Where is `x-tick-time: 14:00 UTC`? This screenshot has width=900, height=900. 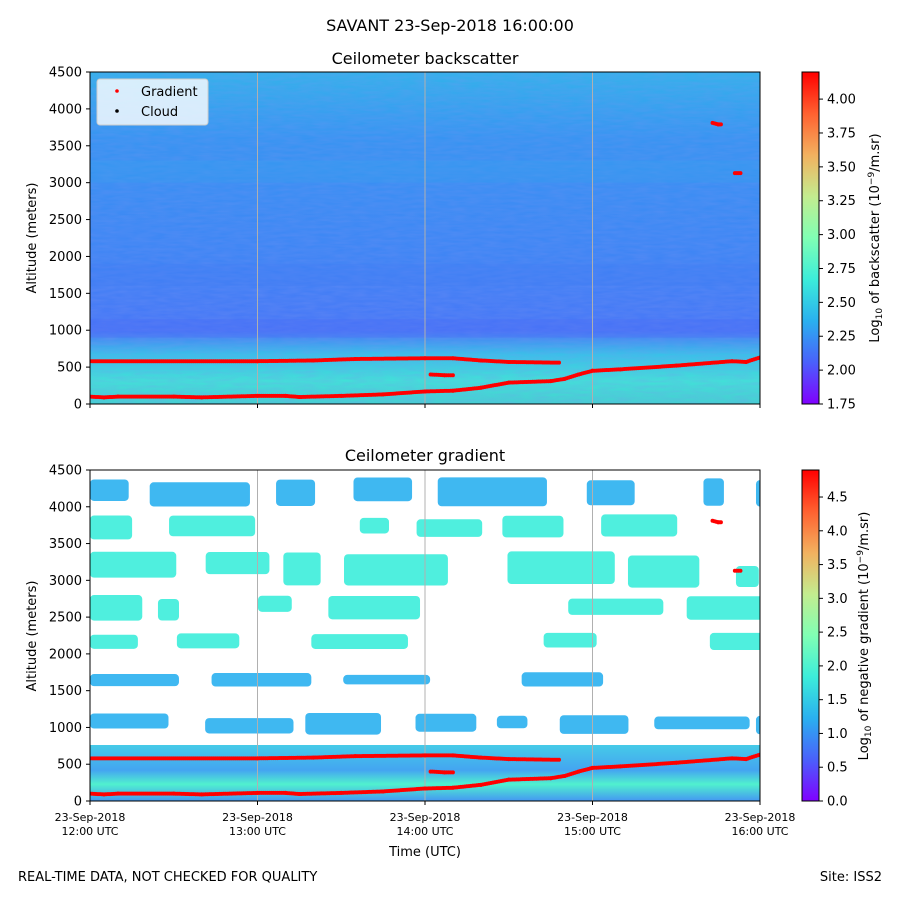
x-tick-time: 14:00 UTC is located at coordinates (424, 831).